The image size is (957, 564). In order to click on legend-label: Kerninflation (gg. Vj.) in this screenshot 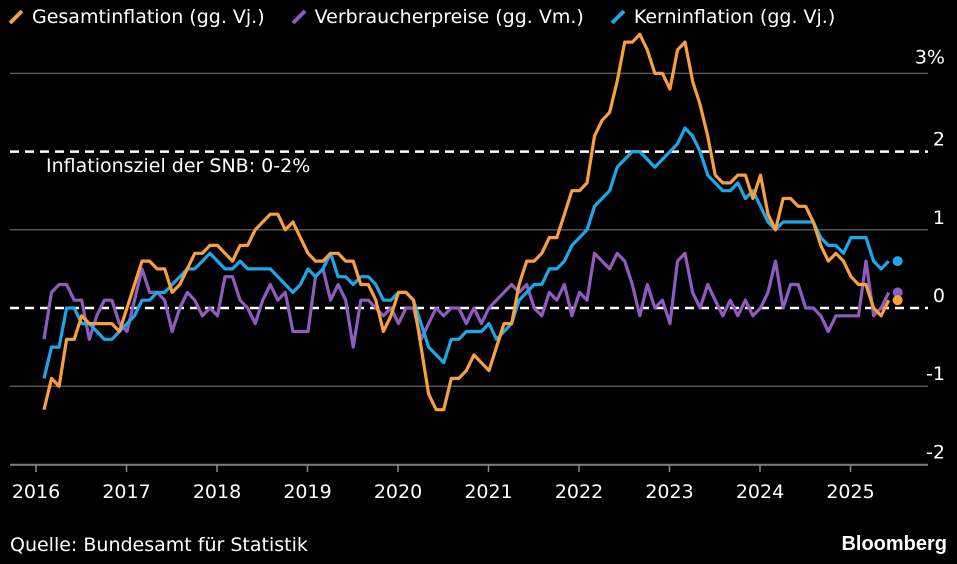, I will do `click(734, 17)`.